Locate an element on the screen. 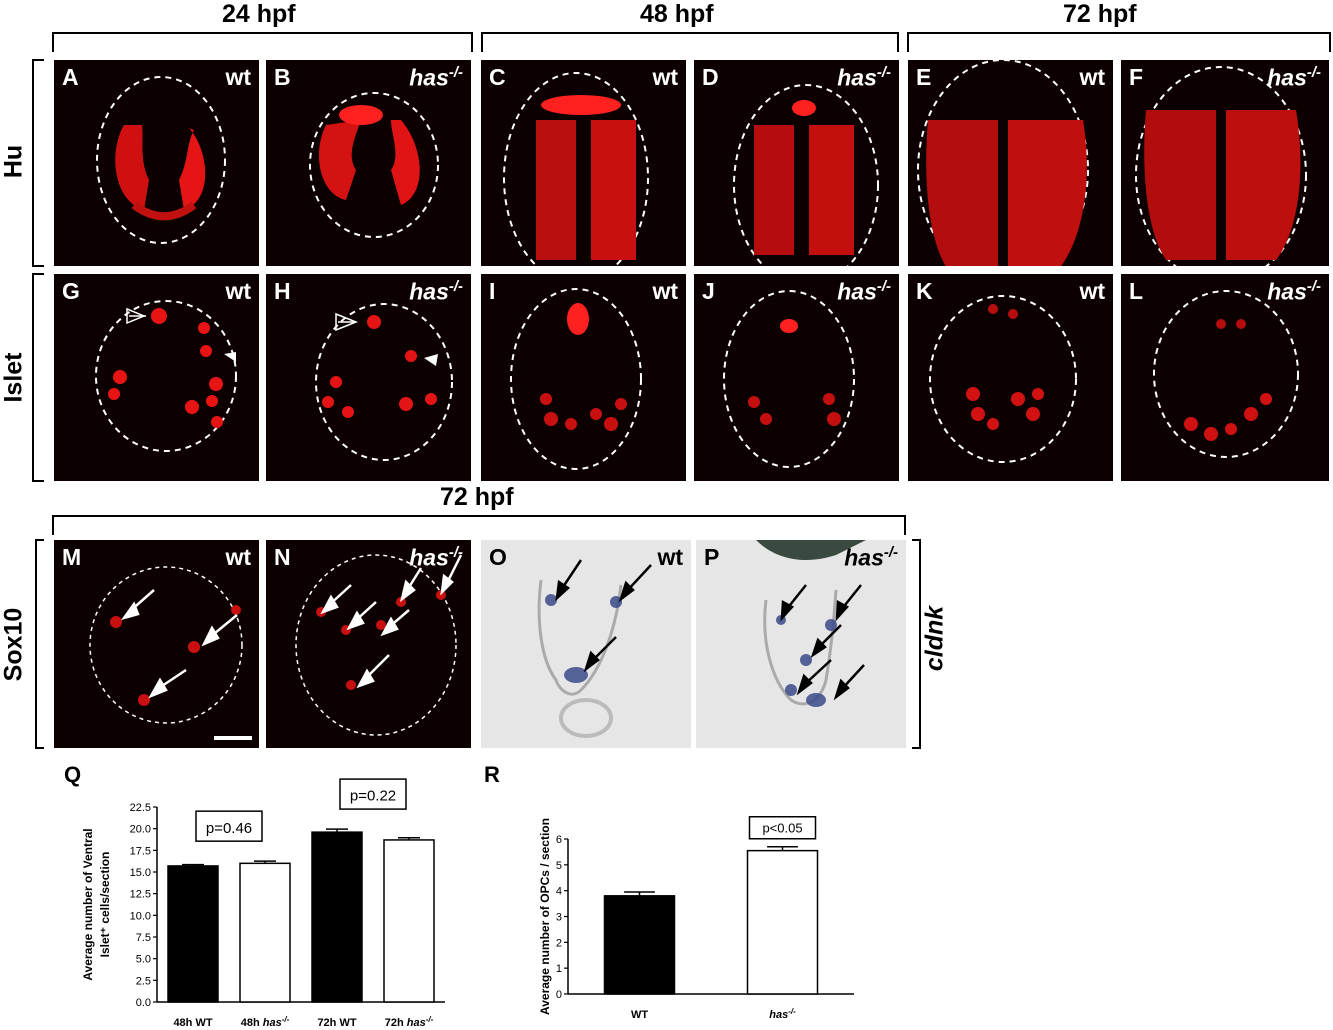 The image size is (1333, 1030). panel-letter: P is located at coordinates (712, 557).